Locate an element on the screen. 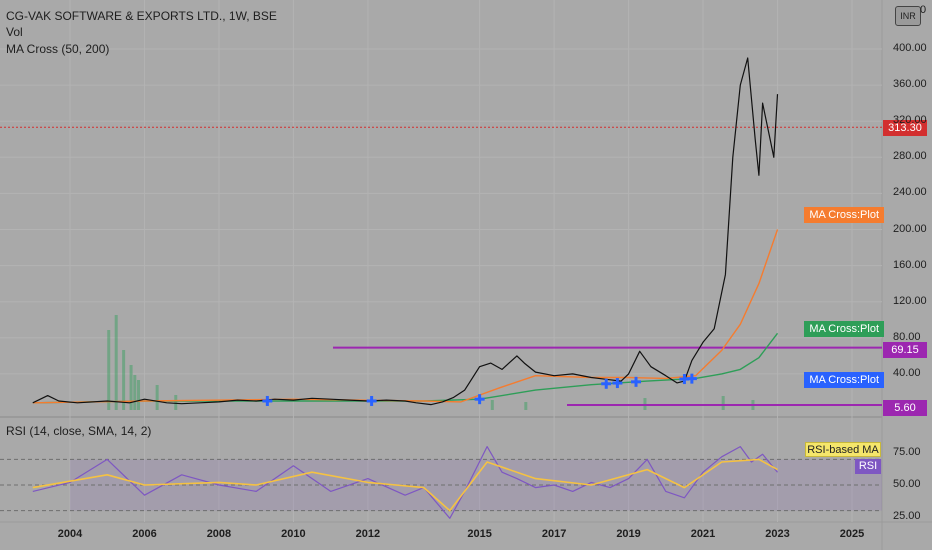 The width and height of the screenshot is (932, 550). ma-cross-legend: MA Cross (50, 200) is located at coordinates (58, 49).